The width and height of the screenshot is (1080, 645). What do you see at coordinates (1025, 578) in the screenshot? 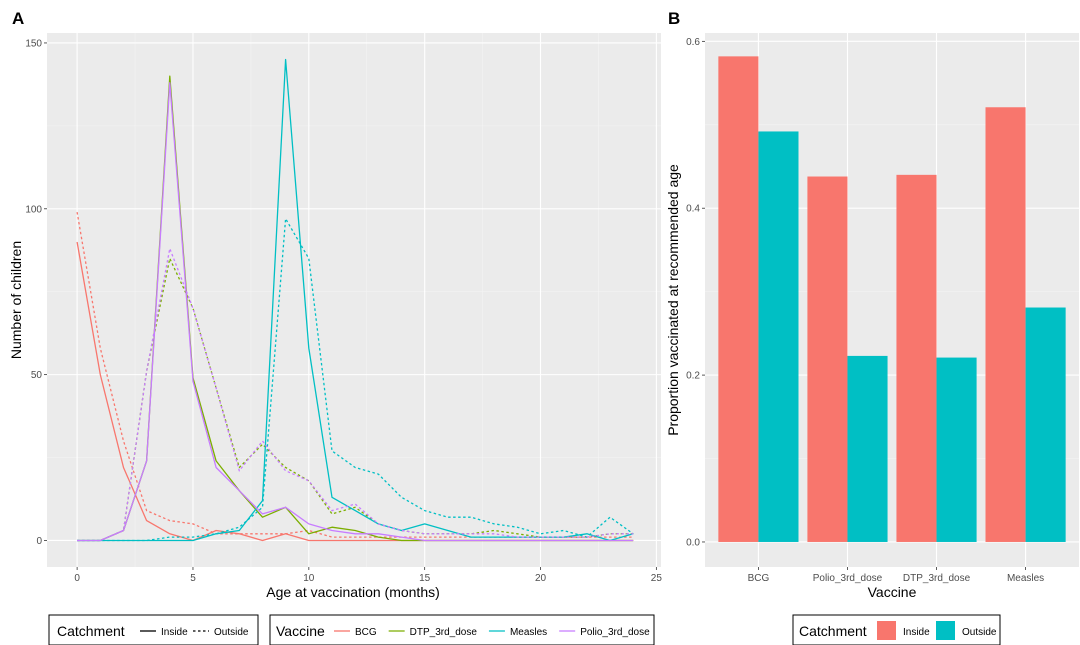
I see `panel-b-x-tick-label-measles: Measles` at bounding box center [1025, 578].